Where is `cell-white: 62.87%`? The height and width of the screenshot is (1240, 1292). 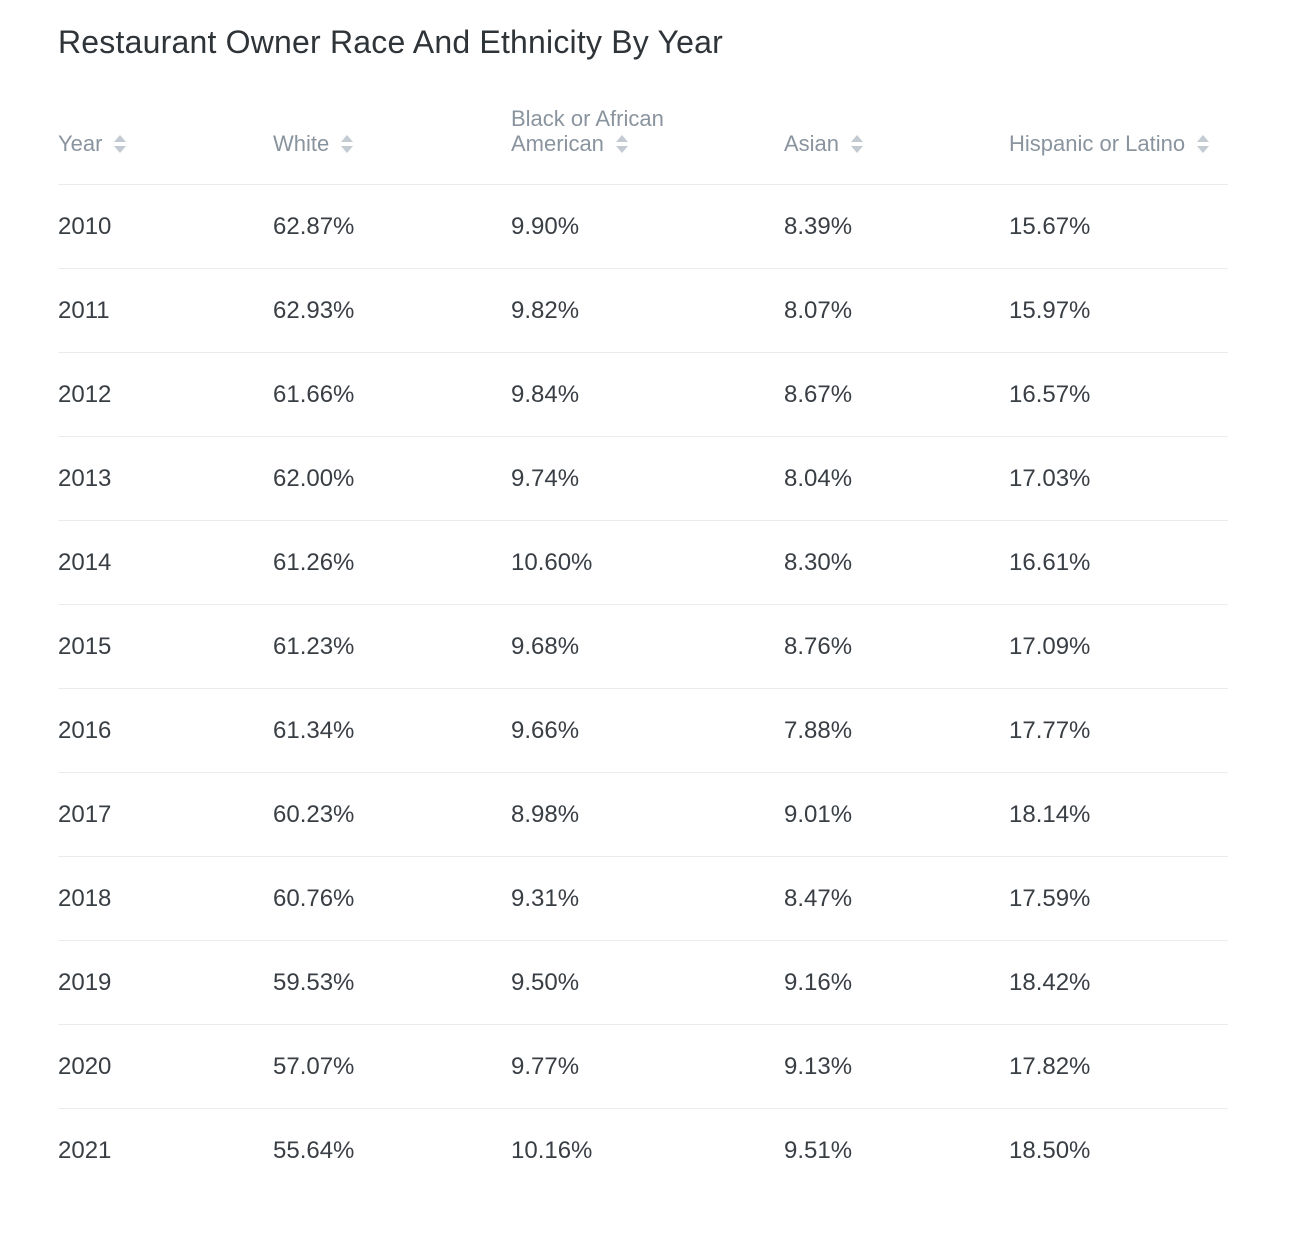
cell-white: 62.87% is located at coordinates (314, 226).